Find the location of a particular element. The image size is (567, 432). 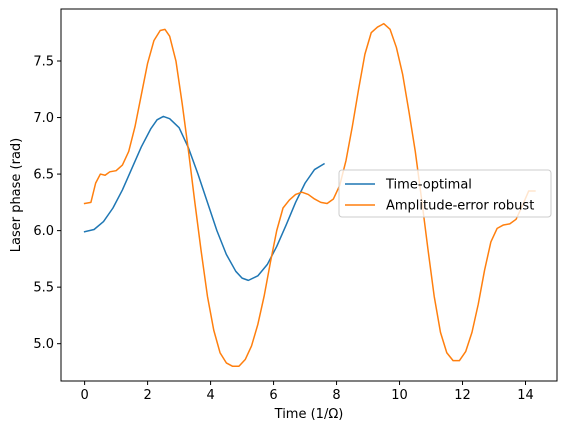

y-axis-ticks: 5.0 5.5 6.0 6.5 7.0 7.5 is located at coordinates (47, 203).